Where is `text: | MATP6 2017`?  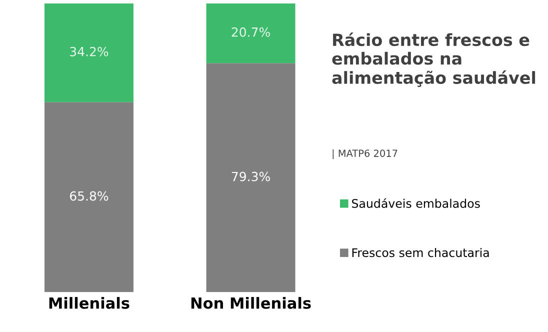
text: | MATP6 2017 is located at coordinates (365, 154).